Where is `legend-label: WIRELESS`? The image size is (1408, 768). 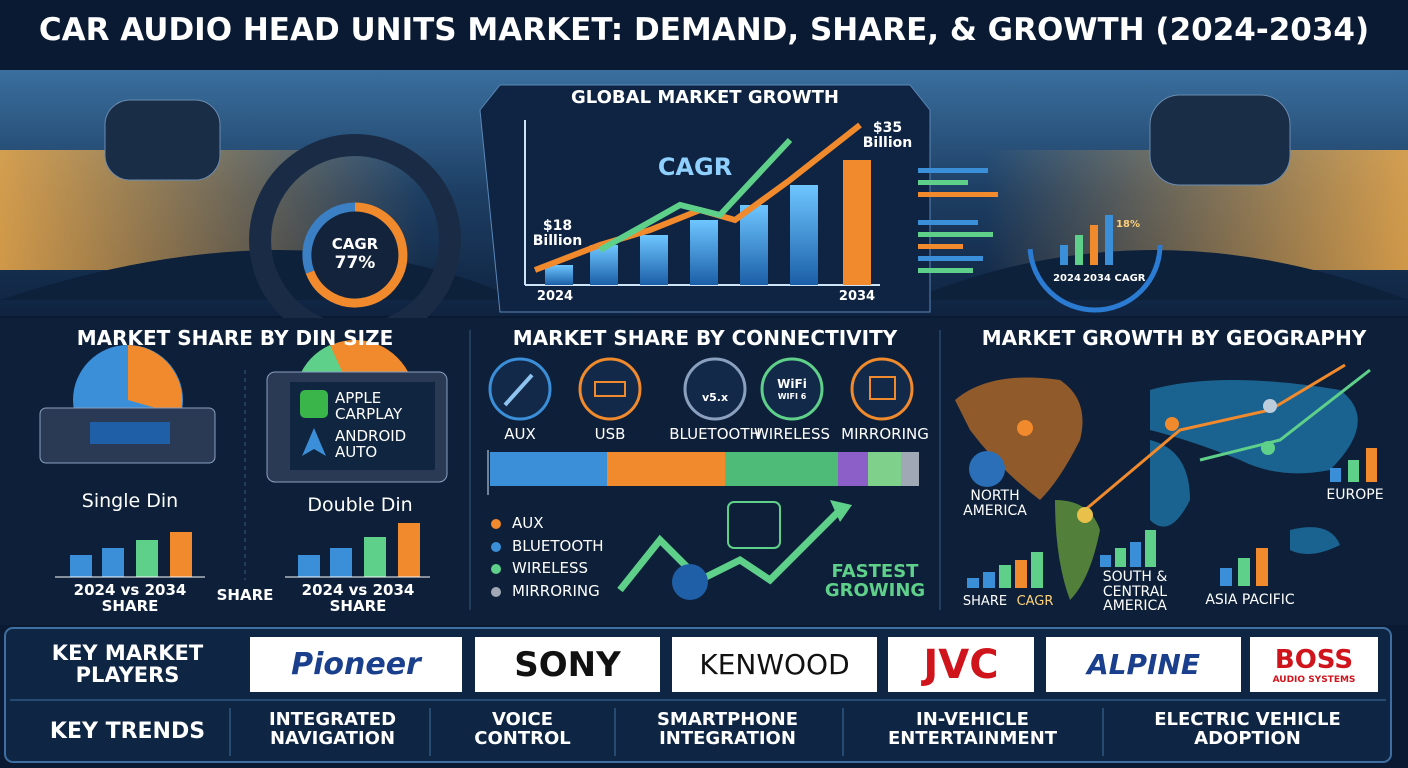 legend-label: WIRELESS is located at coordinates (550, 568).